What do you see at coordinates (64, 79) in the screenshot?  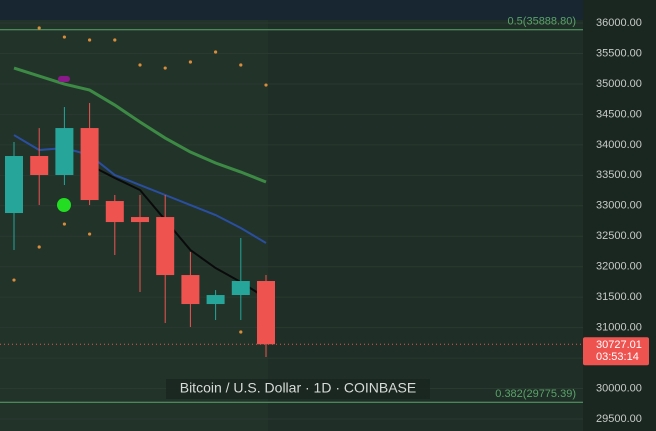 I see `signal-mark` at bounding box center [64, 79].